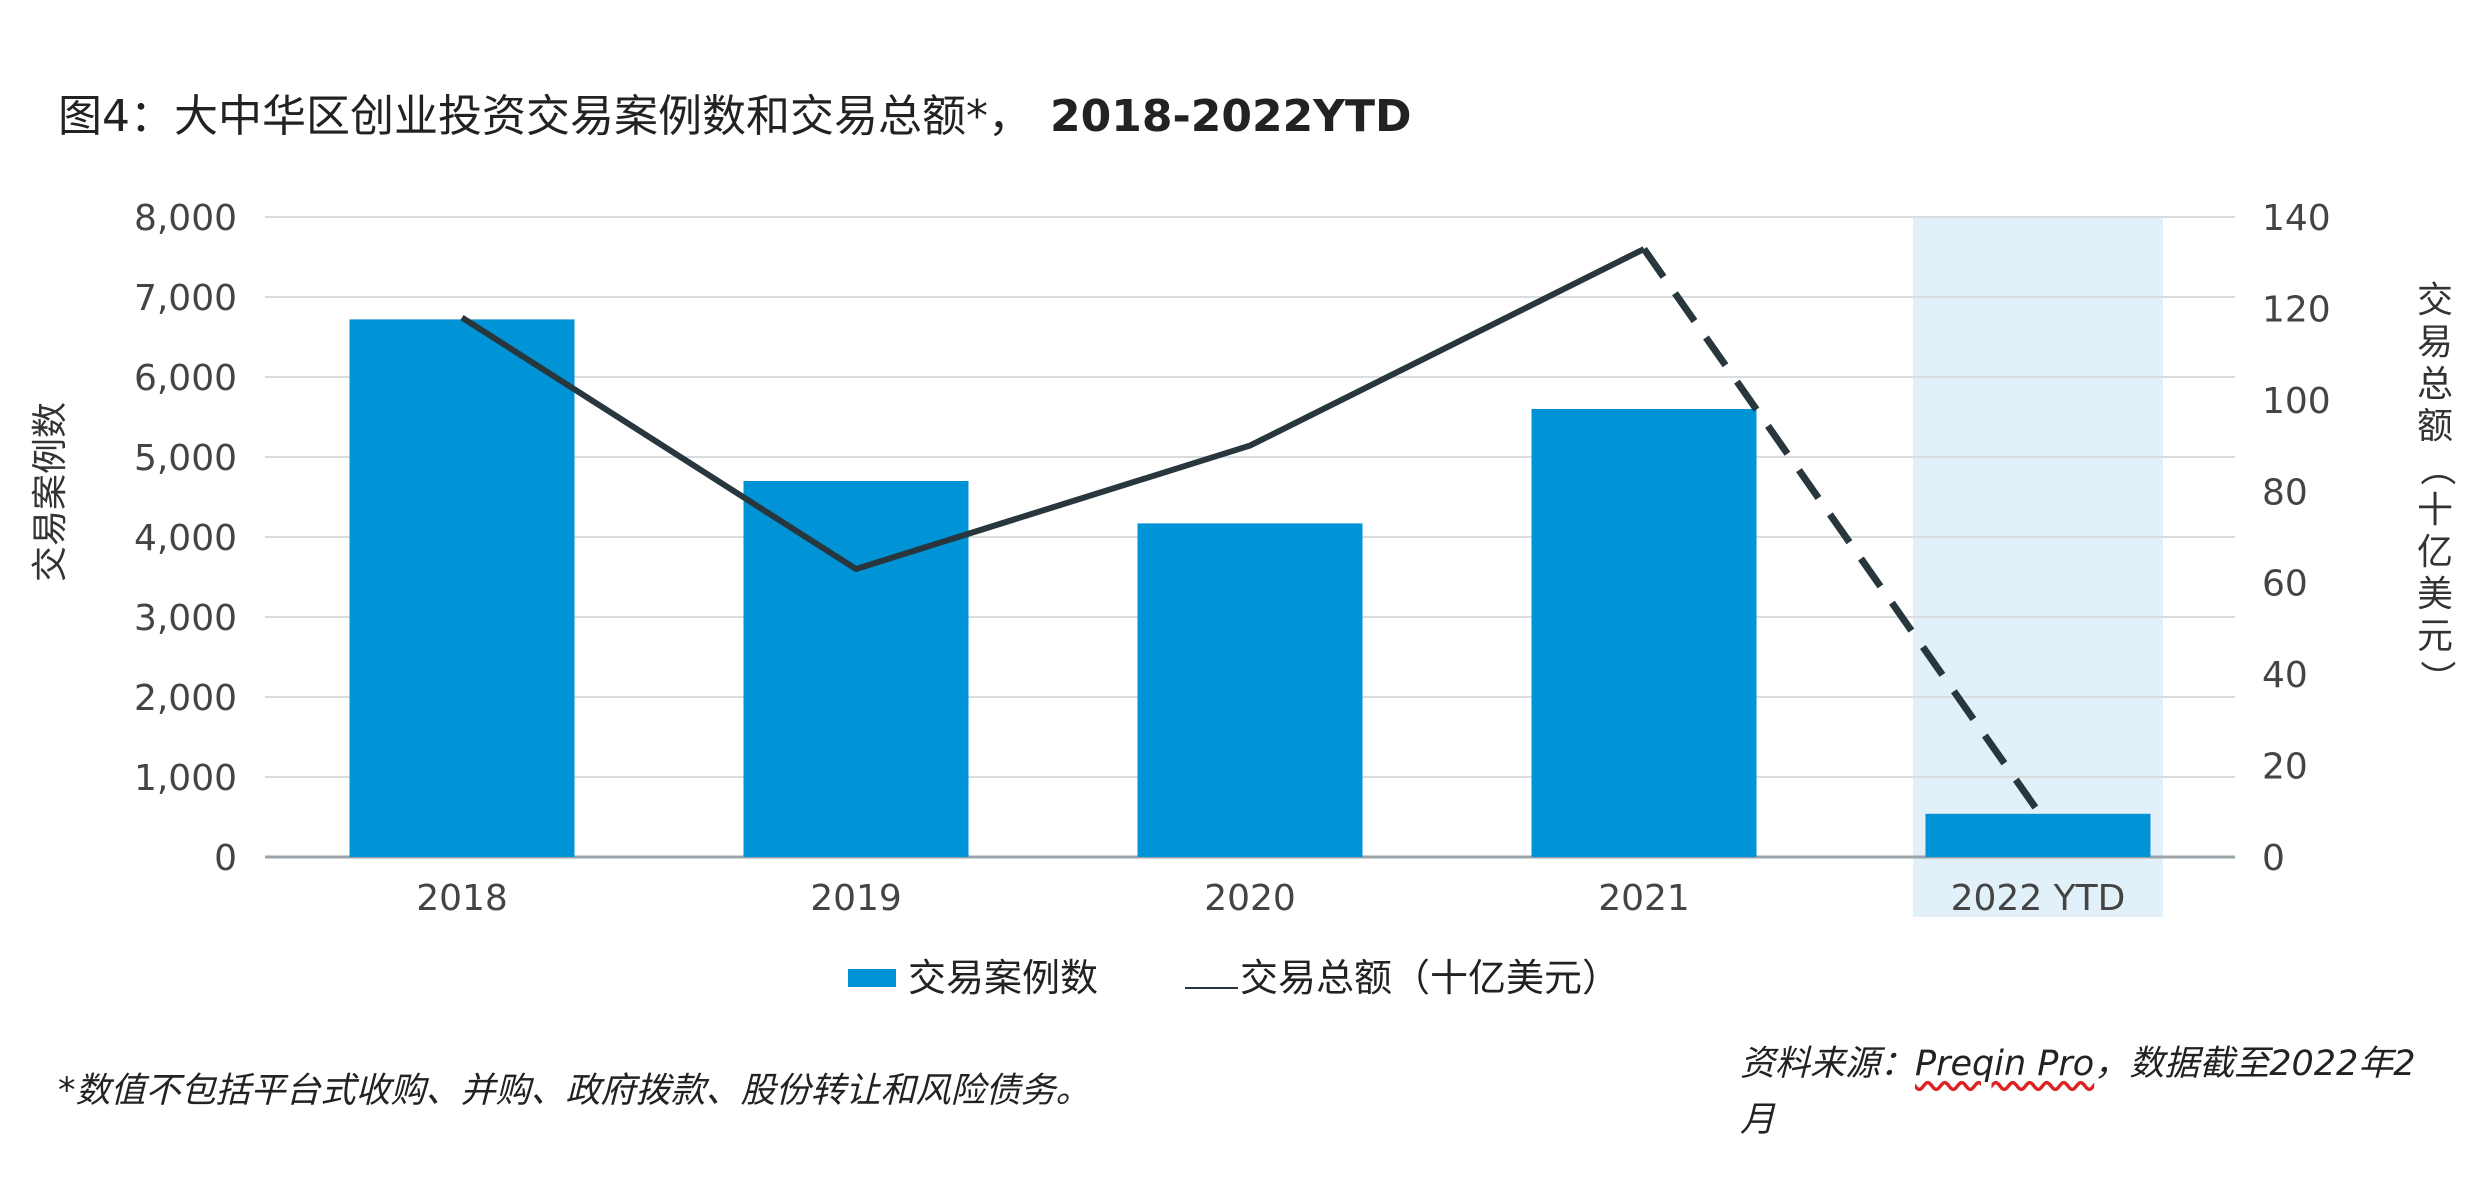 The image size is (2490, 1198). Describe the element at coordinates (2296, 218) in the screenshot. I see `right-tick-label: 140` at that location.